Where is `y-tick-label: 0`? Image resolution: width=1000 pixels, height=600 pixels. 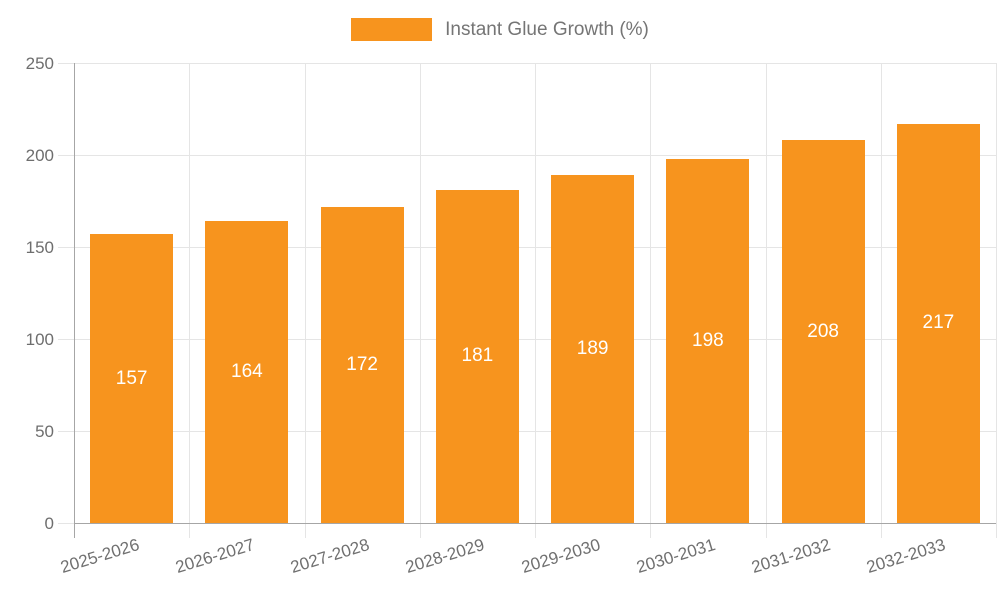
y-tick-label: 0 is located at coordinates (49, 523).